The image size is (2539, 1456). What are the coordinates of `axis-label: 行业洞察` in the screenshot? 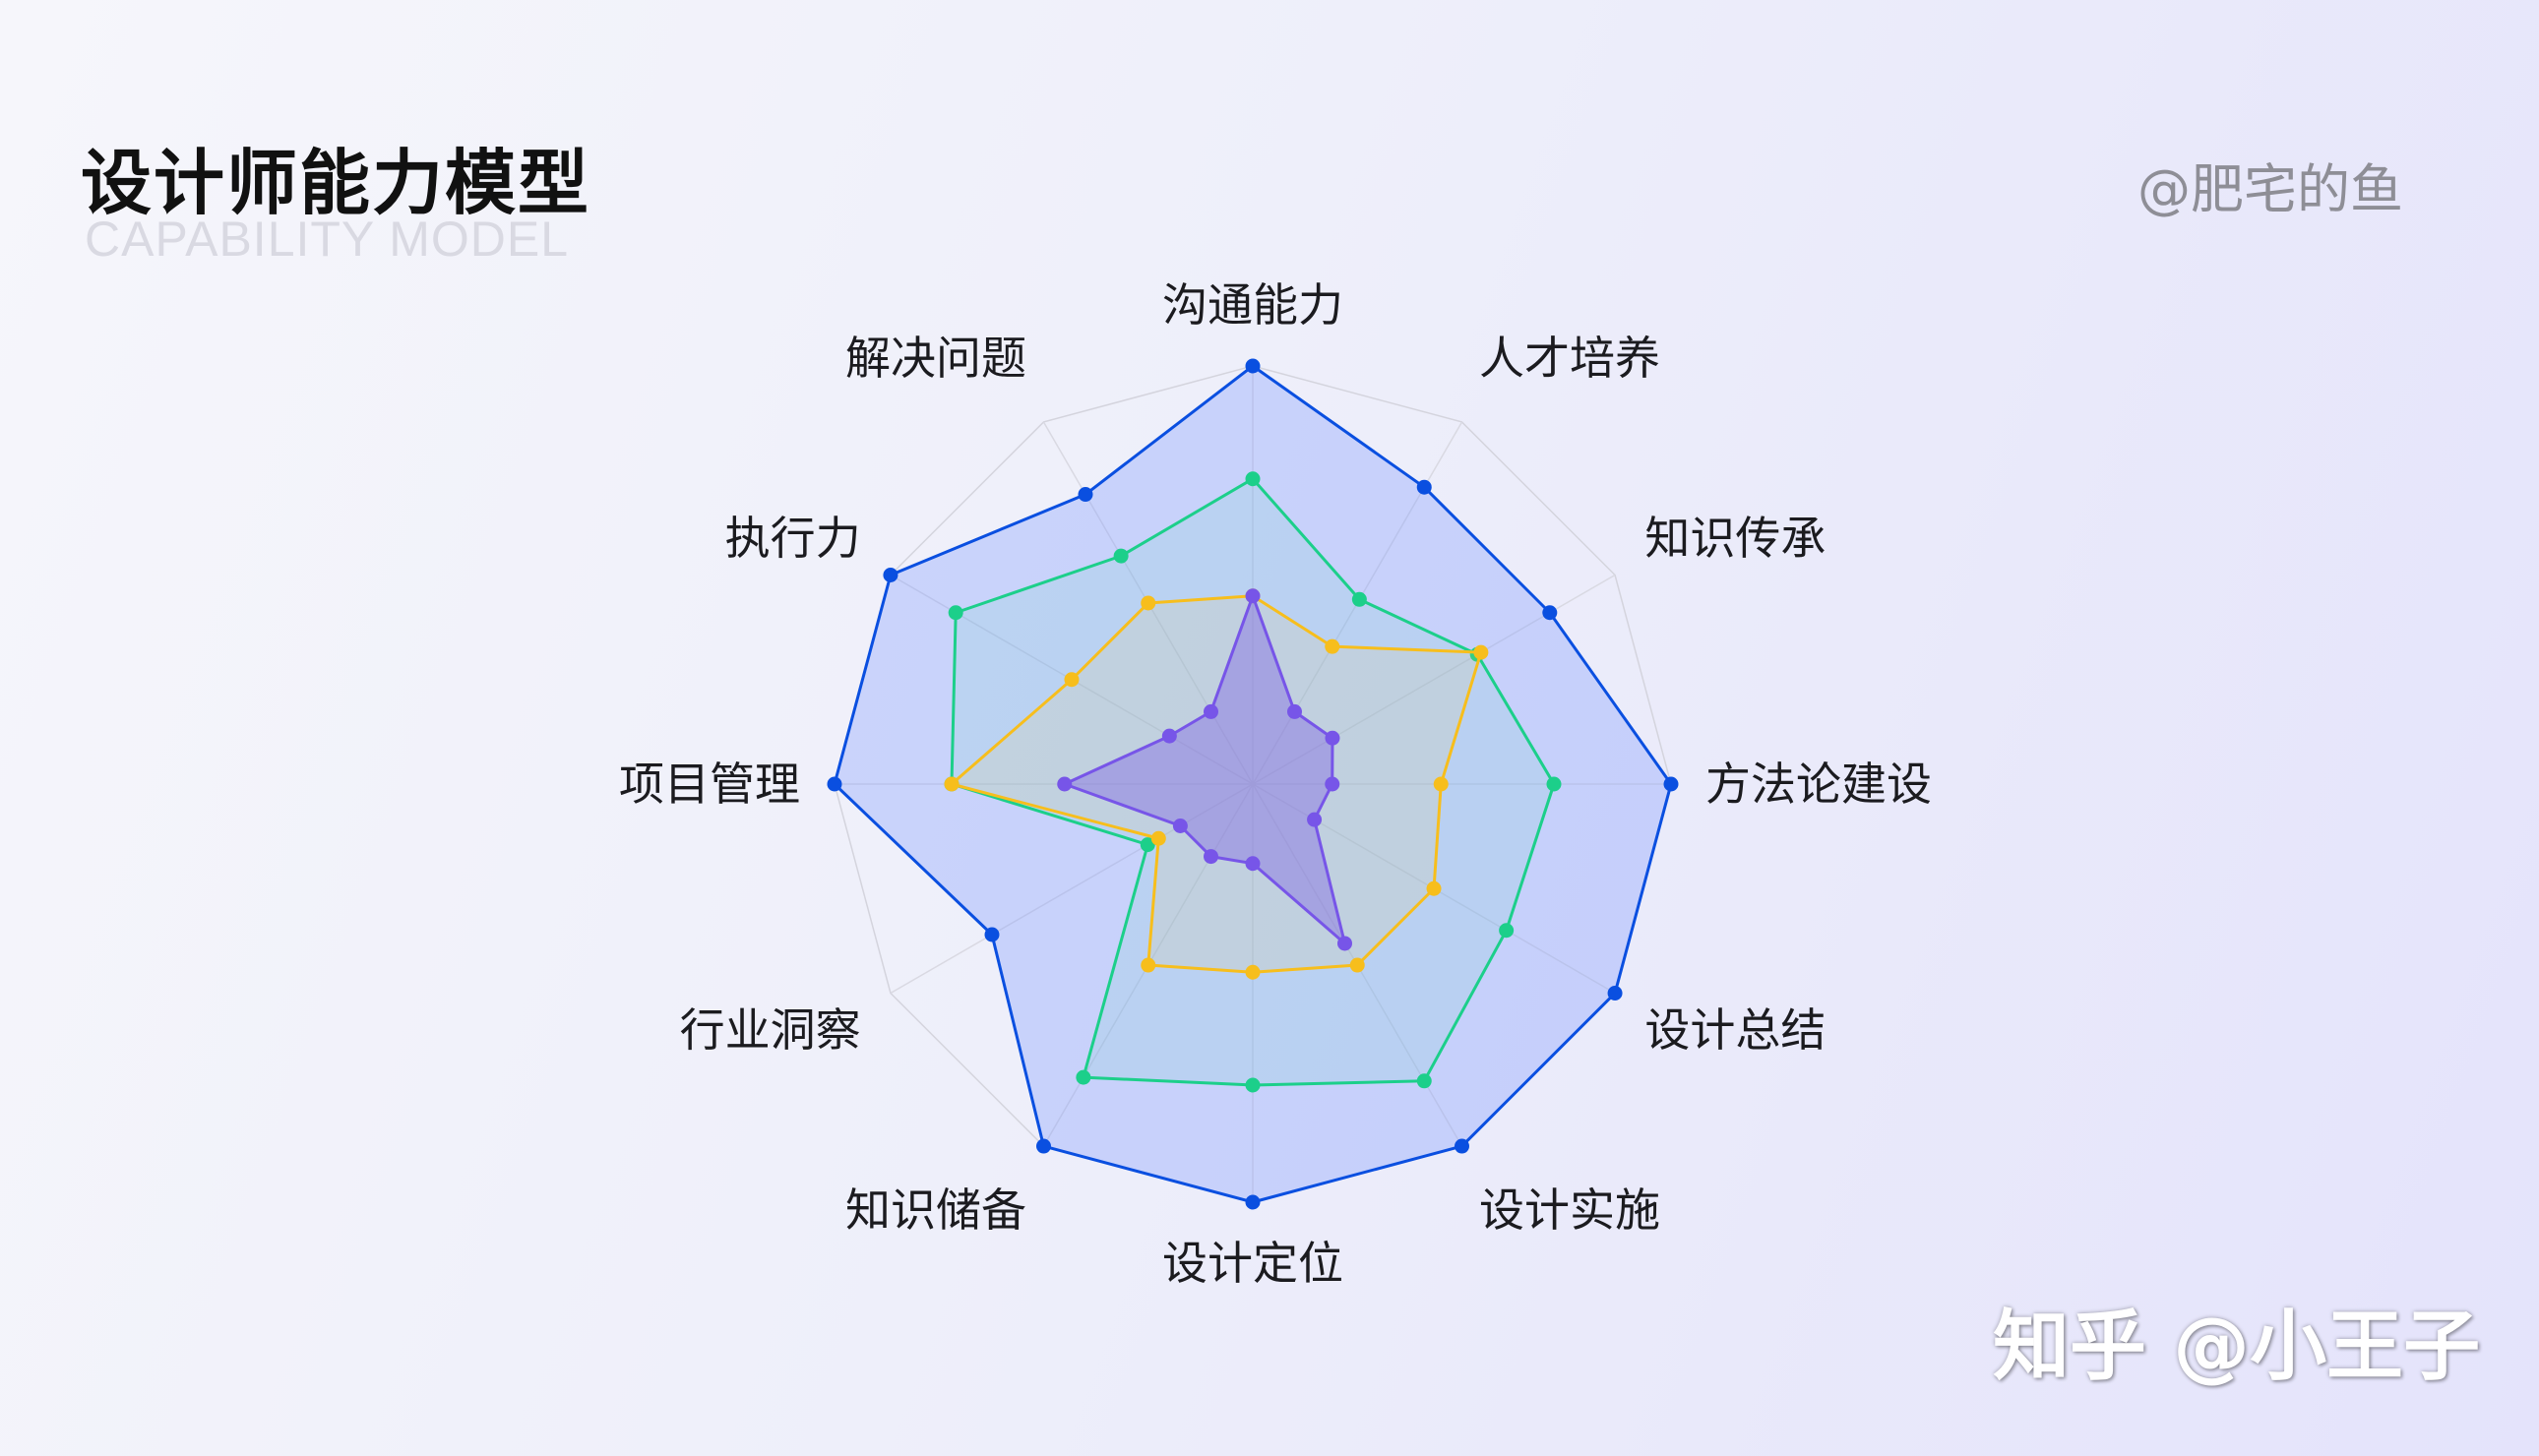 It's located at (770, 1030).